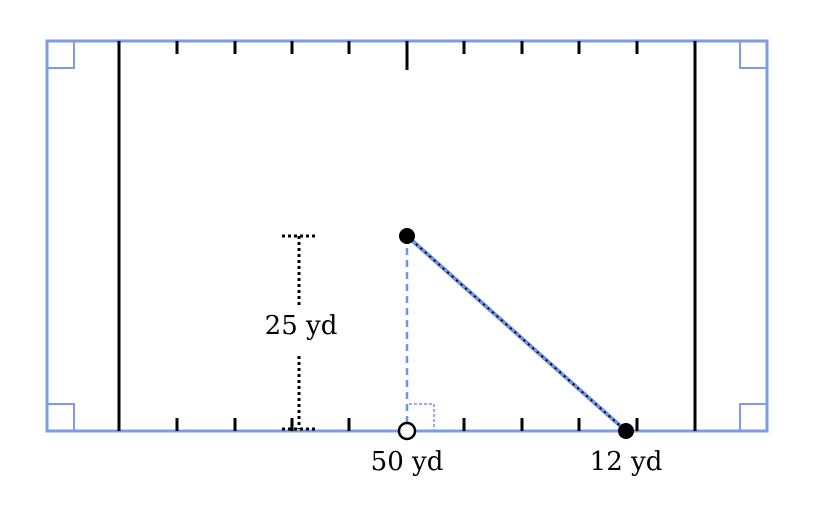  Describe the element at coordinates (422, 416) in the screenshot. I see `right-angle-marker` at that location.